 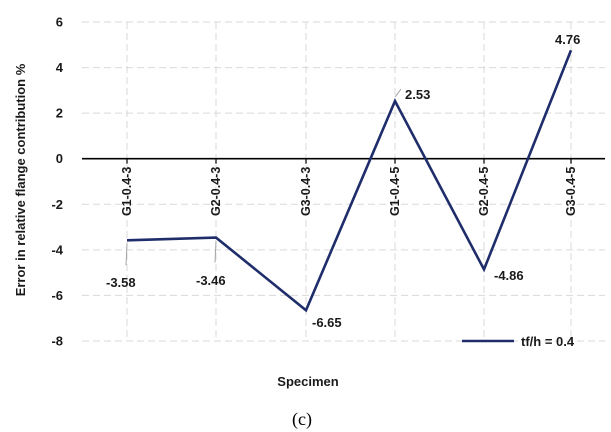 I want to click on x-category-label: G3-0.4-3, so click(x=306, y=191).